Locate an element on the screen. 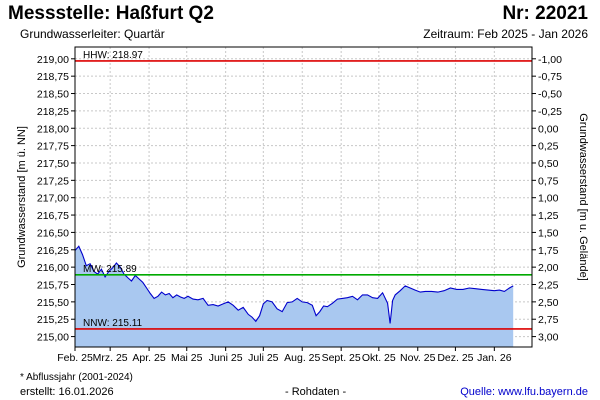 The image size is (600, 400). y-tick-label-right: 1,75 is located at coordinates (548, 251).